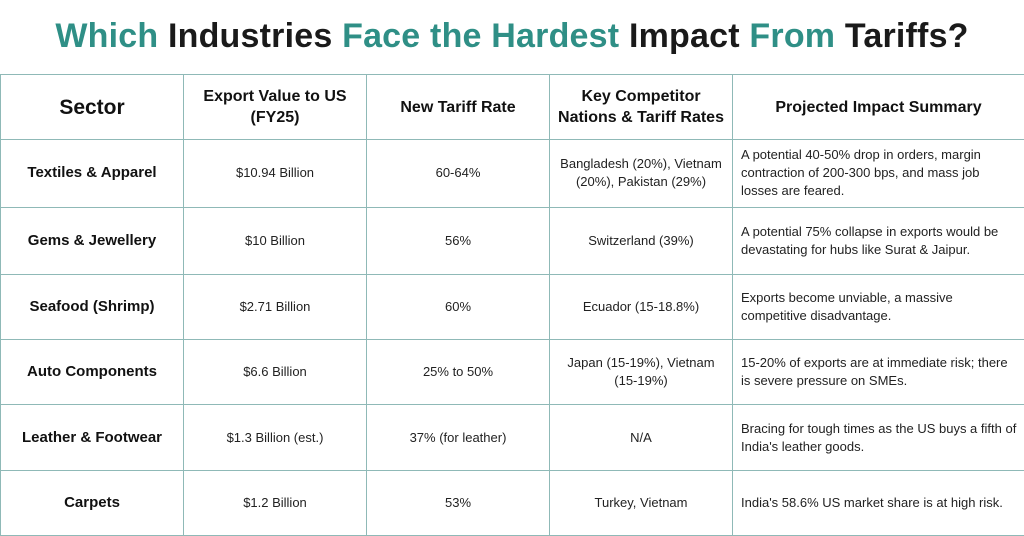 This screenshot has height=536, width=1024. What do you see at coordinates (458, 502) in the screenshot?
I see `cell-tariff-rate: 53%` at bounding box center [458, 502].